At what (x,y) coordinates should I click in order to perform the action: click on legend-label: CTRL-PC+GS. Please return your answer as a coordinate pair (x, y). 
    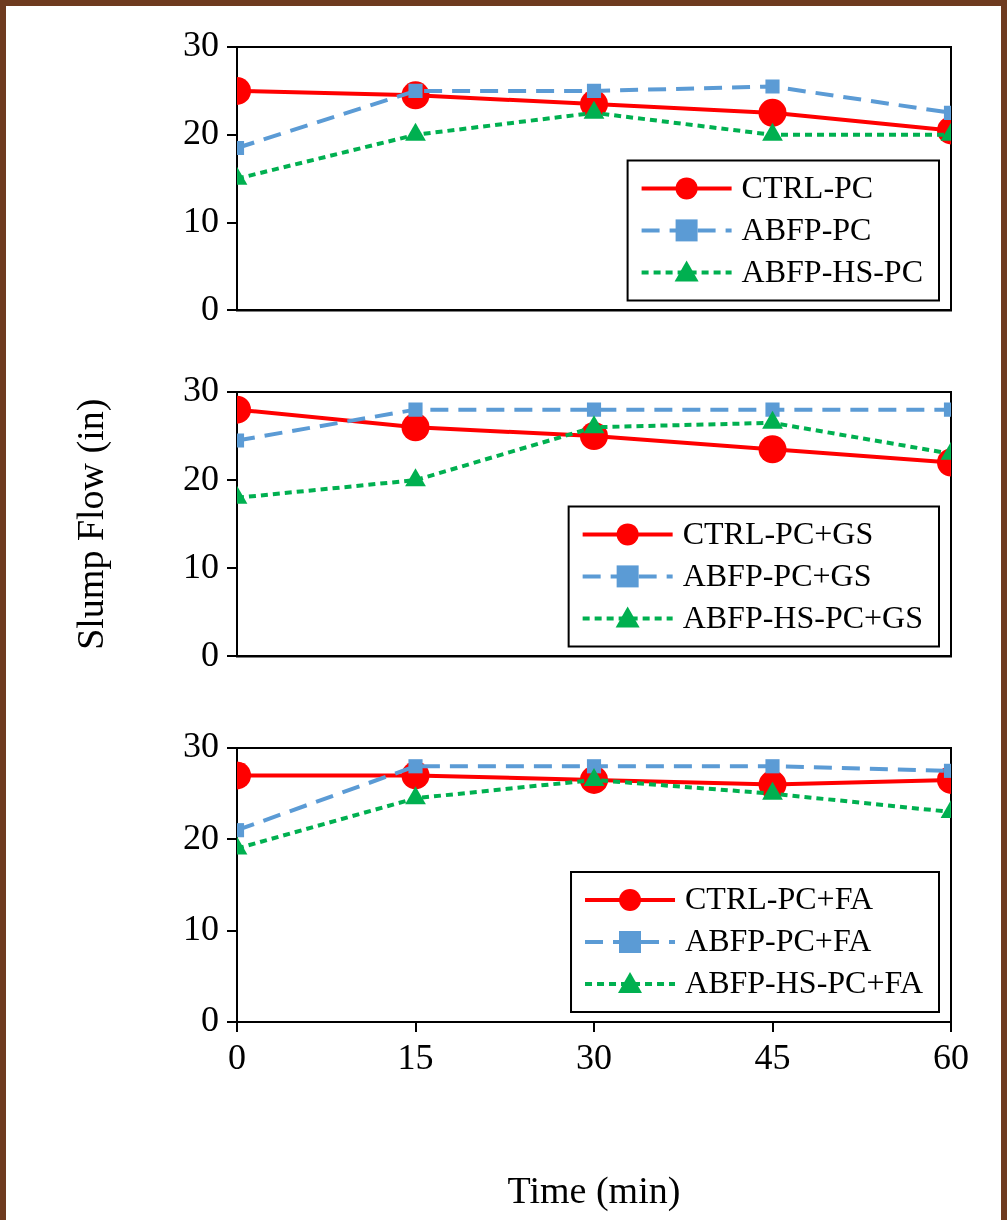
    Looking at the image, I should click on (778, 532).